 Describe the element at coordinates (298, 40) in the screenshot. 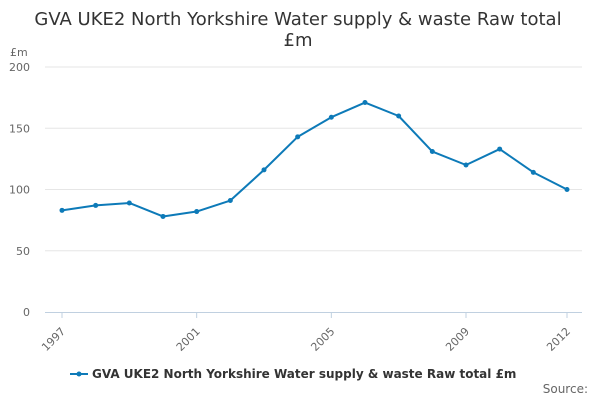

I see `chart-title-line-2: £m` at that location.